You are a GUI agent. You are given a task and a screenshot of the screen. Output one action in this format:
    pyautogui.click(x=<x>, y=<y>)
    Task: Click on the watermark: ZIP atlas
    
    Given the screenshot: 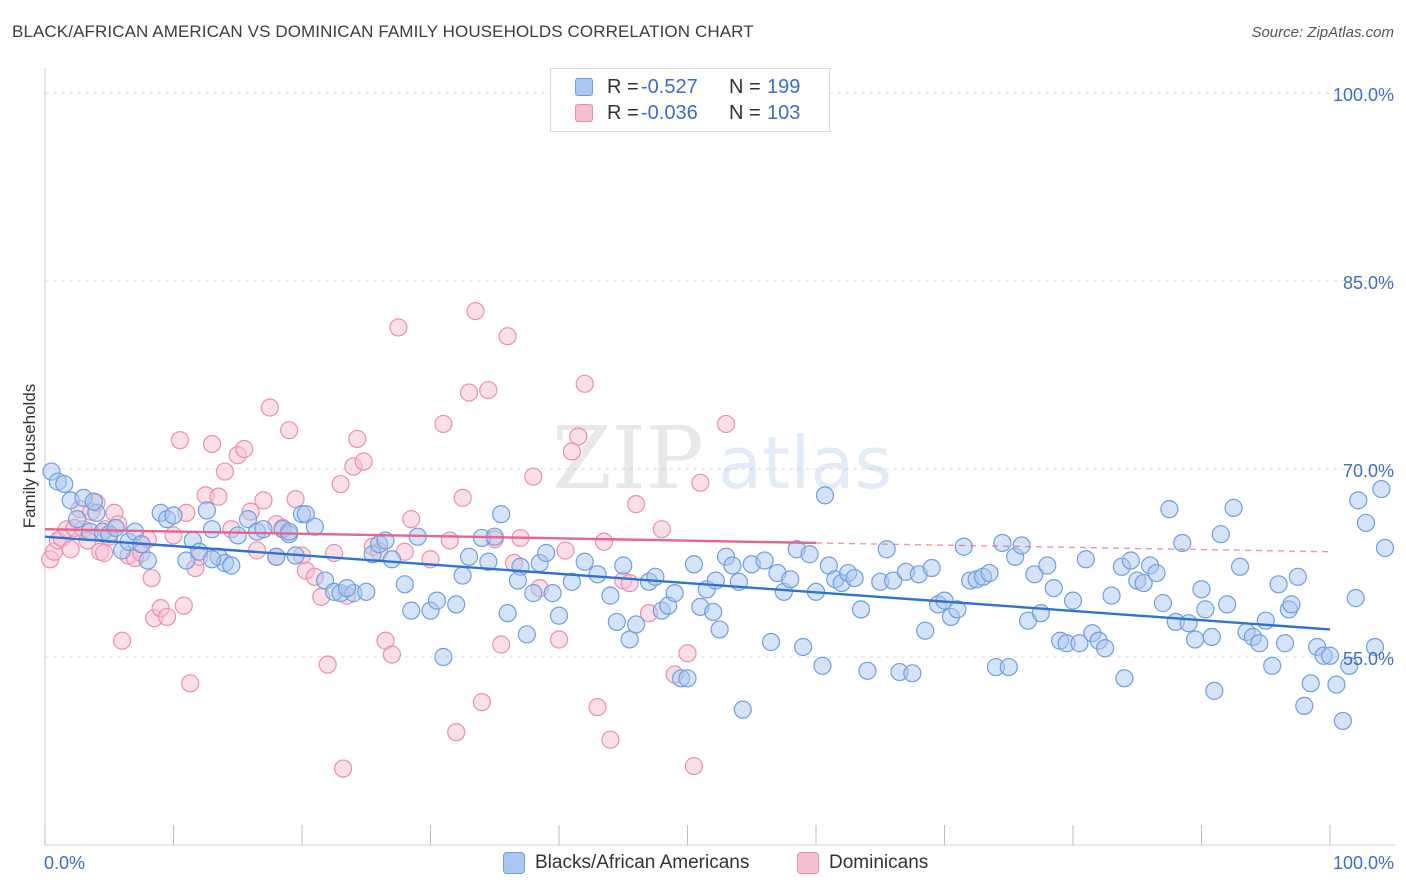 What is the action you would take?
    pyautogui.click(x=722, y=459)
    